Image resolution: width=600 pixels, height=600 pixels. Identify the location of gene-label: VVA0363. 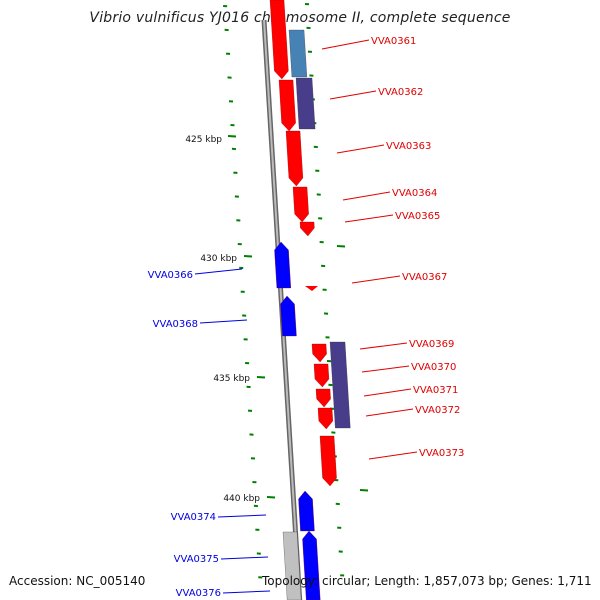
(408, 146).